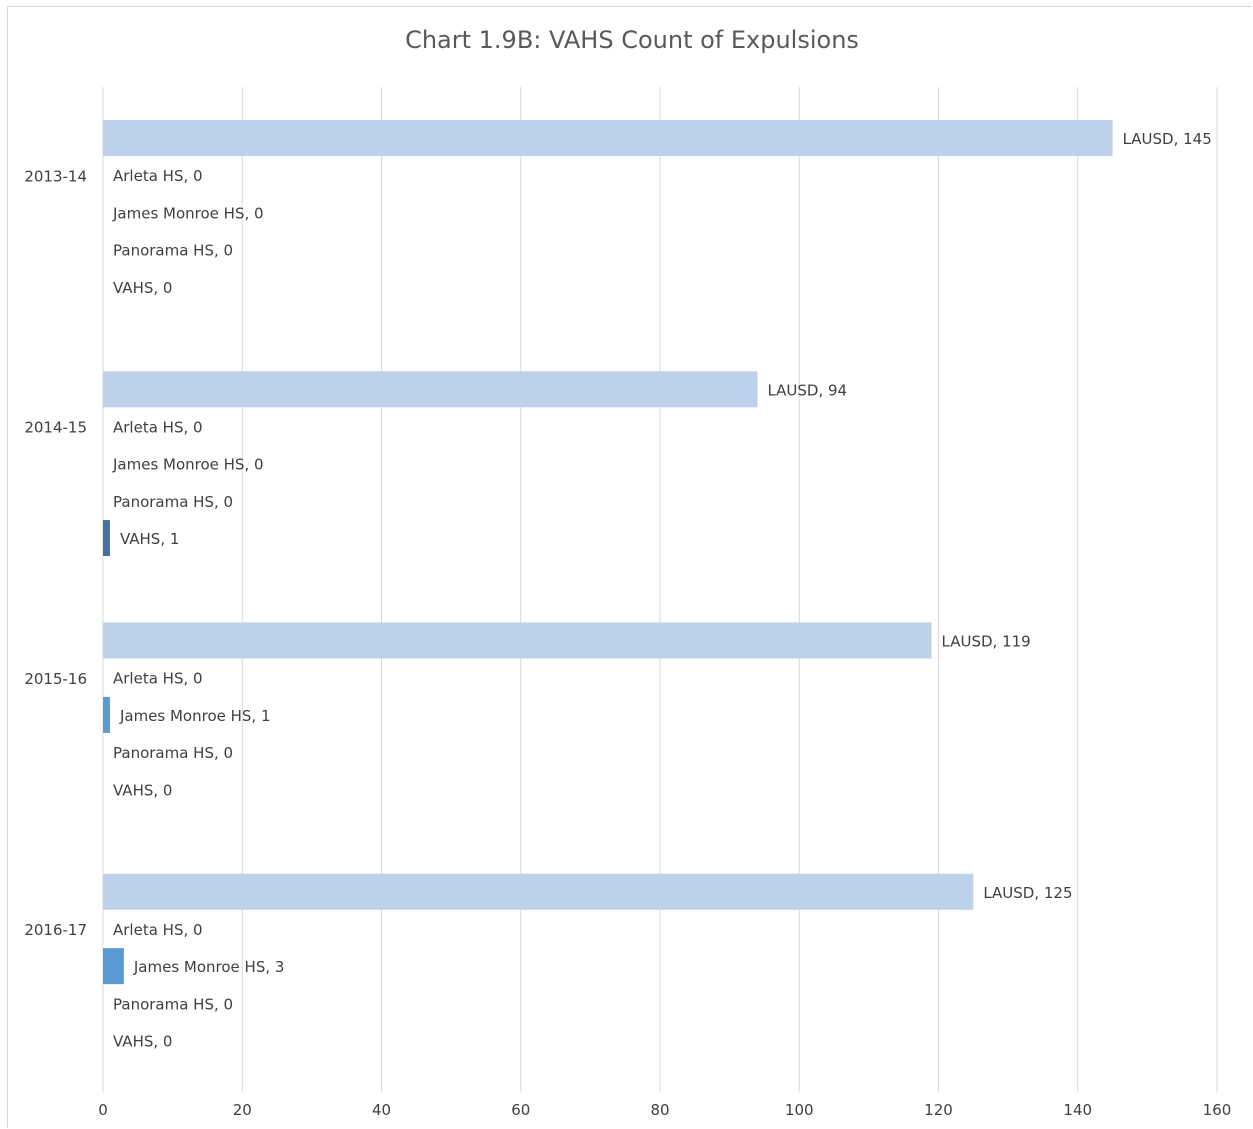 This screenshot has height=1129, width=1253. Describe the element at coordinates (1027, 893) in the screenshot. I see `data-label: LAUSD, 125` at that location.